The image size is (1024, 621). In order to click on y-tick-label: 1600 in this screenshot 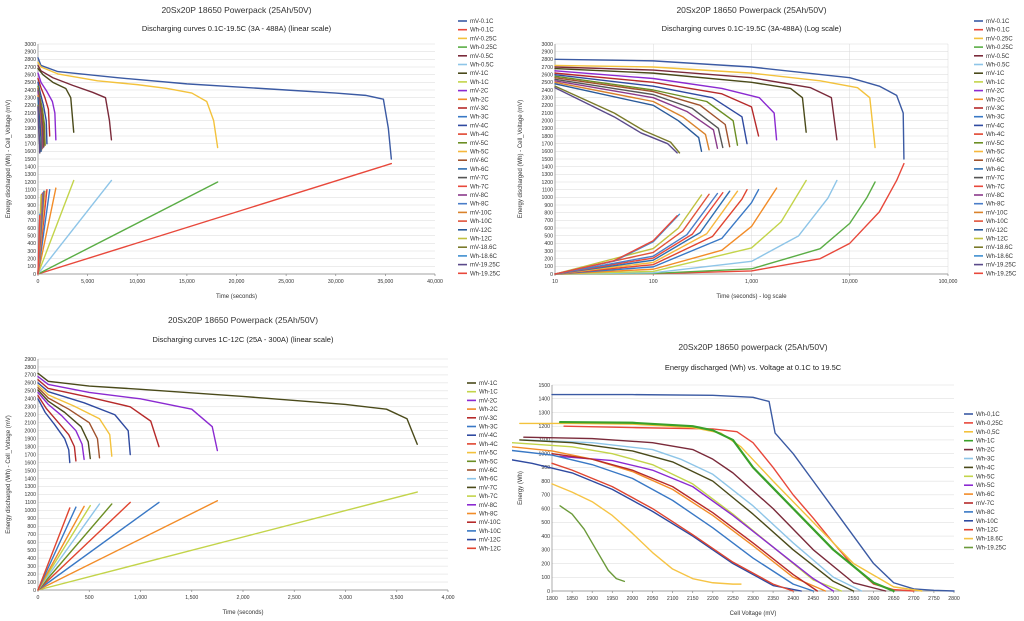, I will do `click(30, 152)`.